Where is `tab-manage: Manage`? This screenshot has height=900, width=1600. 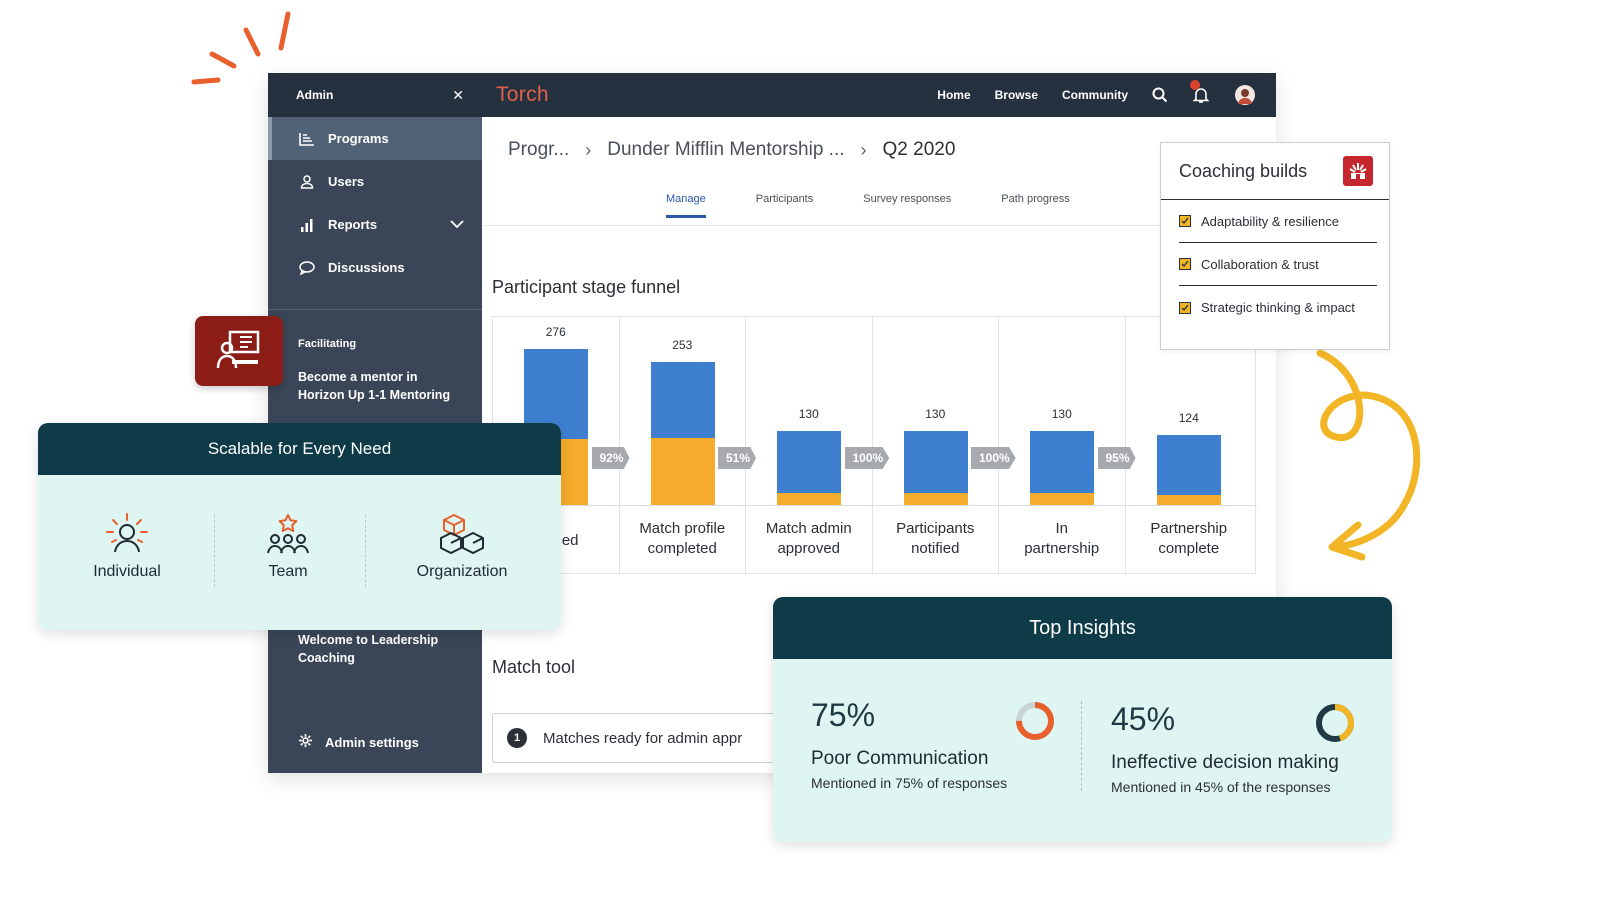 tab-manage: Manage is located at coordinates (686, 205).